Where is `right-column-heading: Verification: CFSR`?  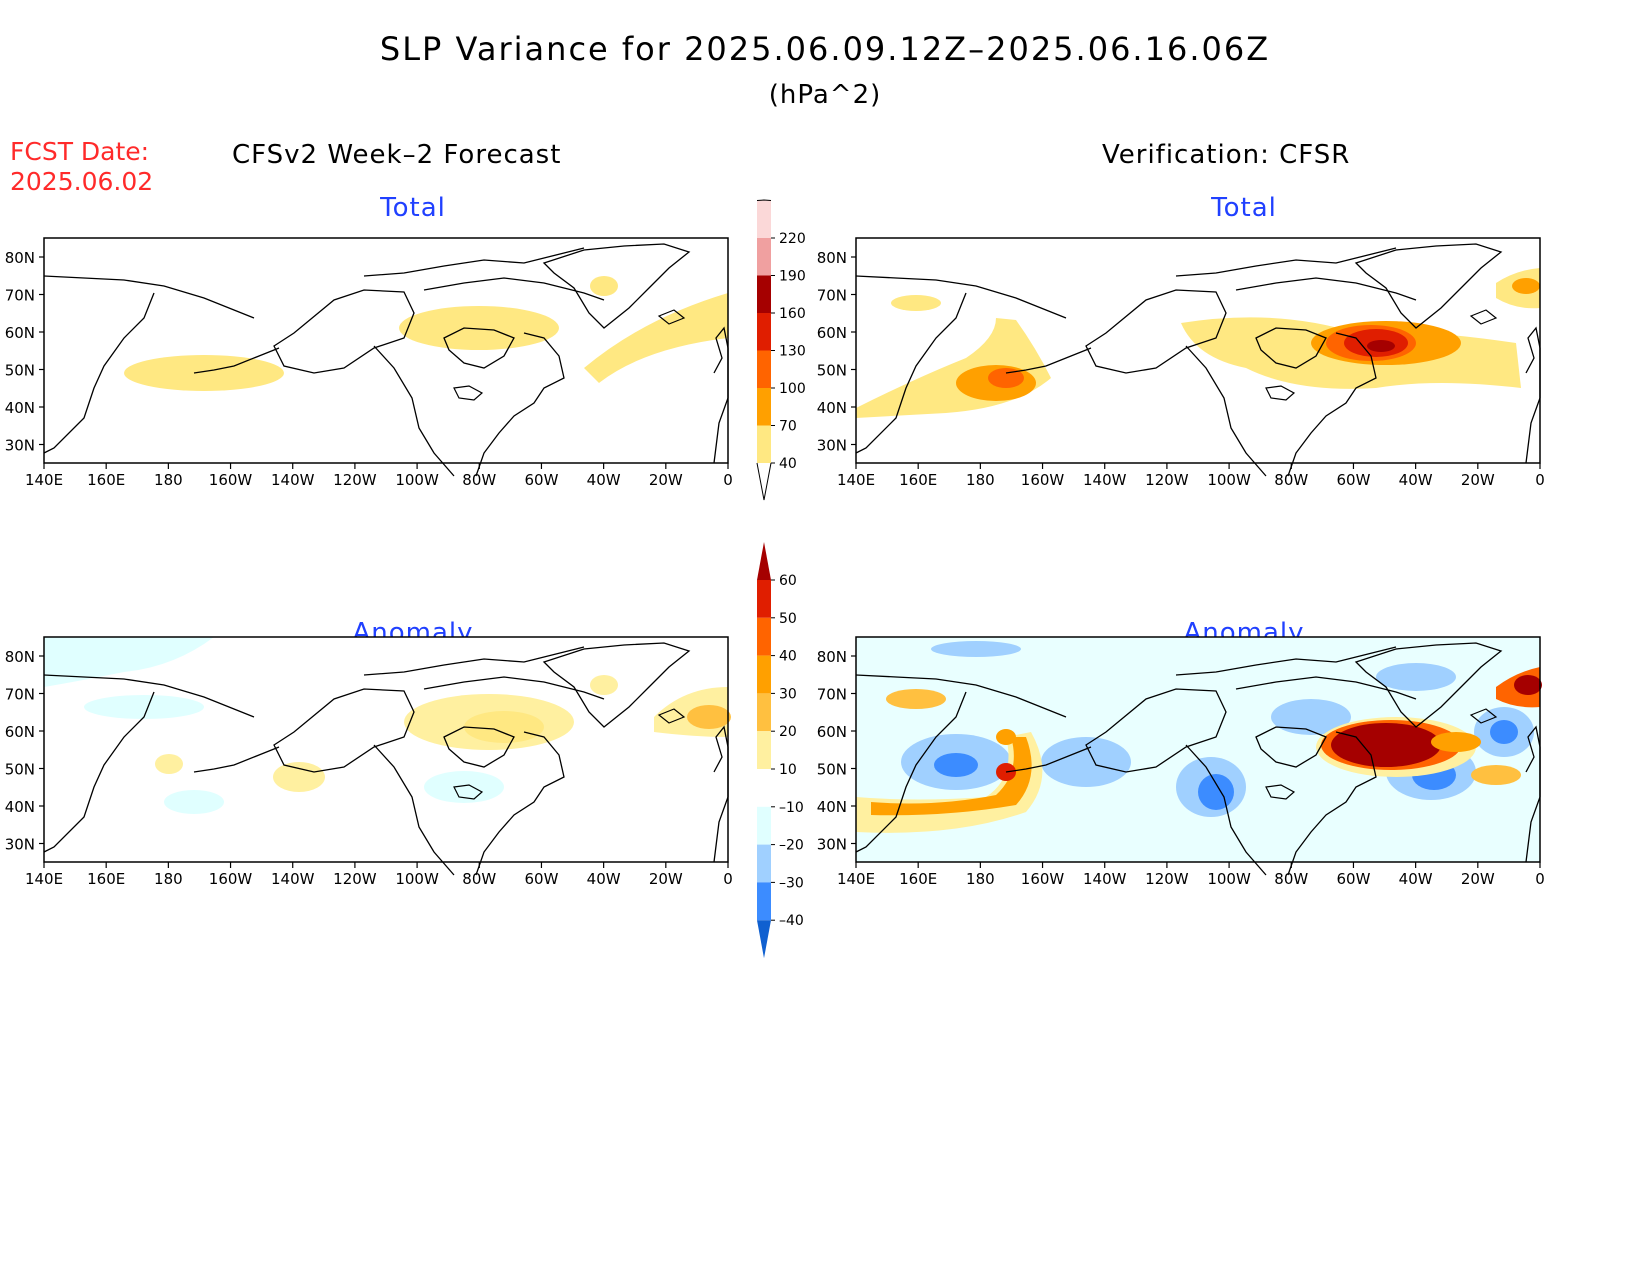 right-column-heading: Verification: CFSR is located at coordinates (1226, 155).